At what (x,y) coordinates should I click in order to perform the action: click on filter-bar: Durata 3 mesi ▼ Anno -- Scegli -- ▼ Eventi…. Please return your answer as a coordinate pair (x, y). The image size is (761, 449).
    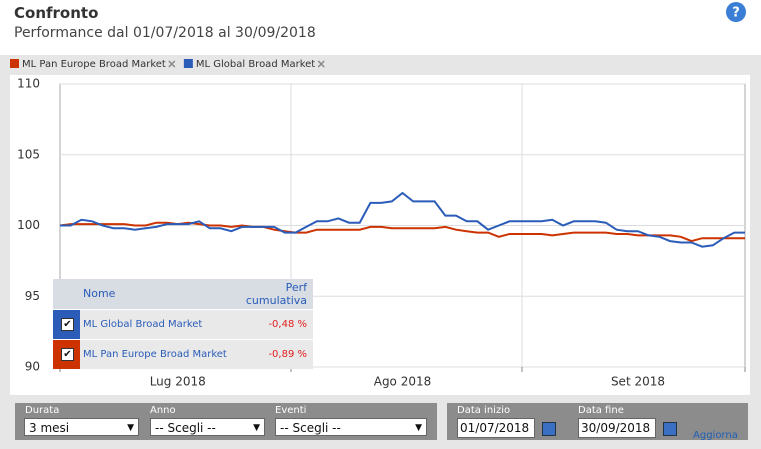
    Looking at the image, I should click on (226, 421).